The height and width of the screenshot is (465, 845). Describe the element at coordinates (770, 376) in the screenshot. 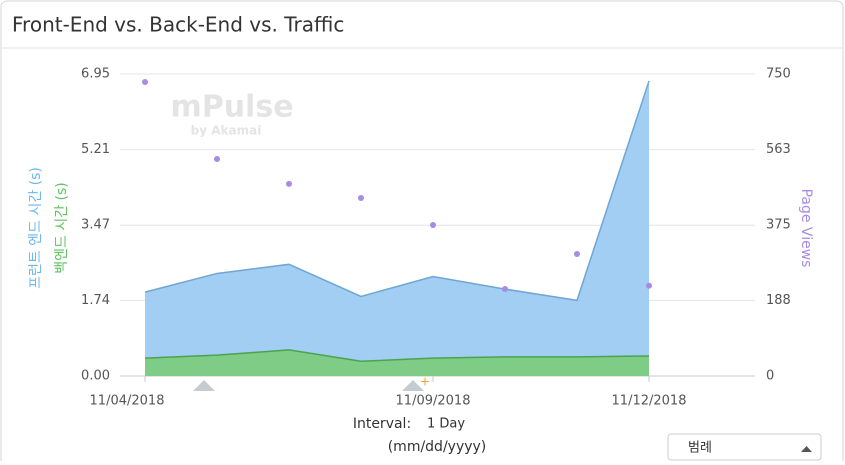

I see `y2-tick-label: 0` at that location.